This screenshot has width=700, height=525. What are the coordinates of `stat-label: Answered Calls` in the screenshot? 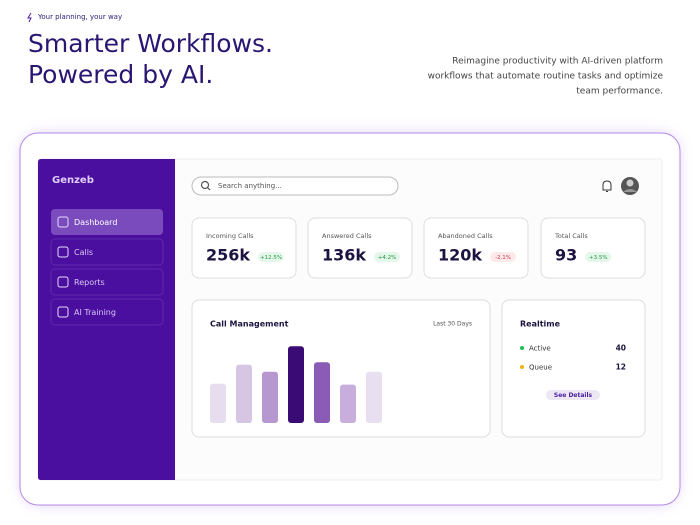 It's located at (347, 236).